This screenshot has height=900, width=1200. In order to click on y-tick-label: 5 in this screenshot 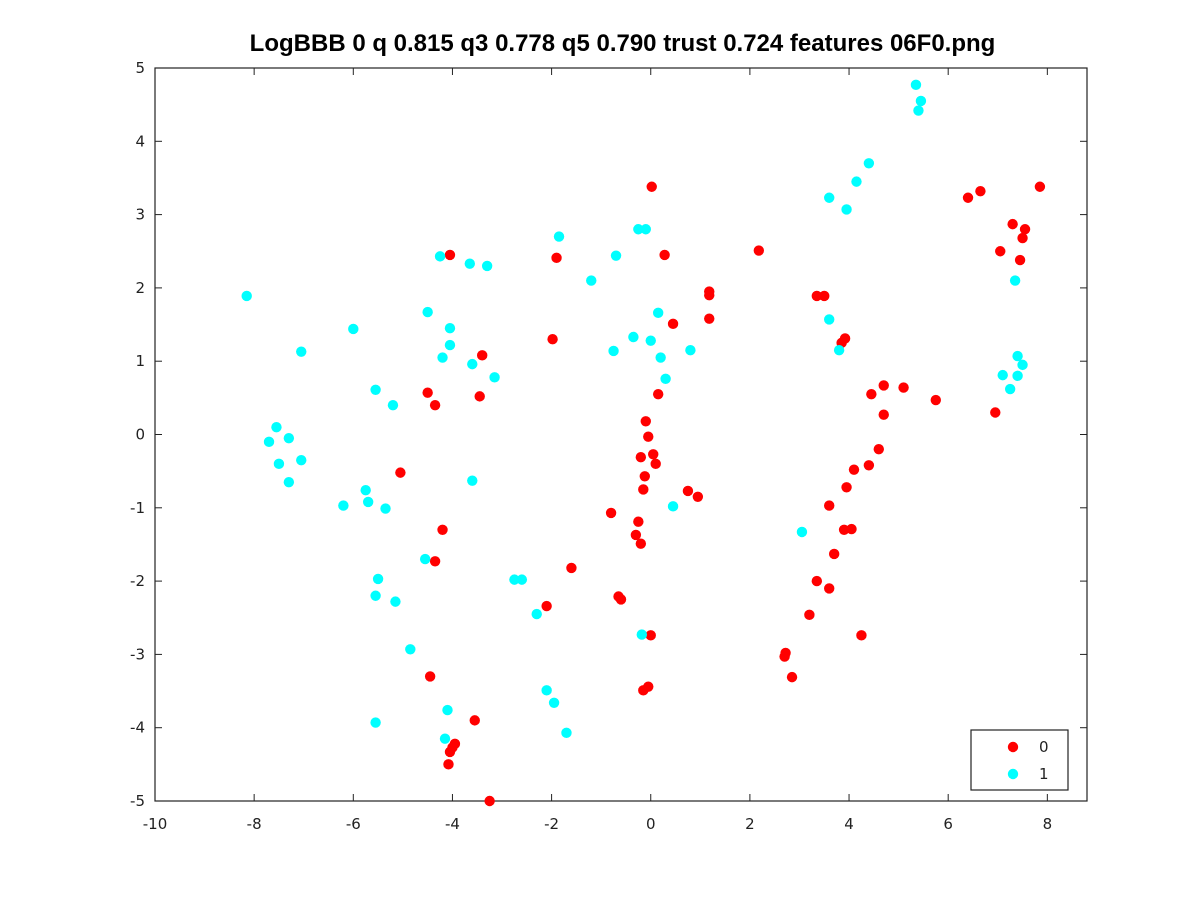, I will do `click(140, 68)`.